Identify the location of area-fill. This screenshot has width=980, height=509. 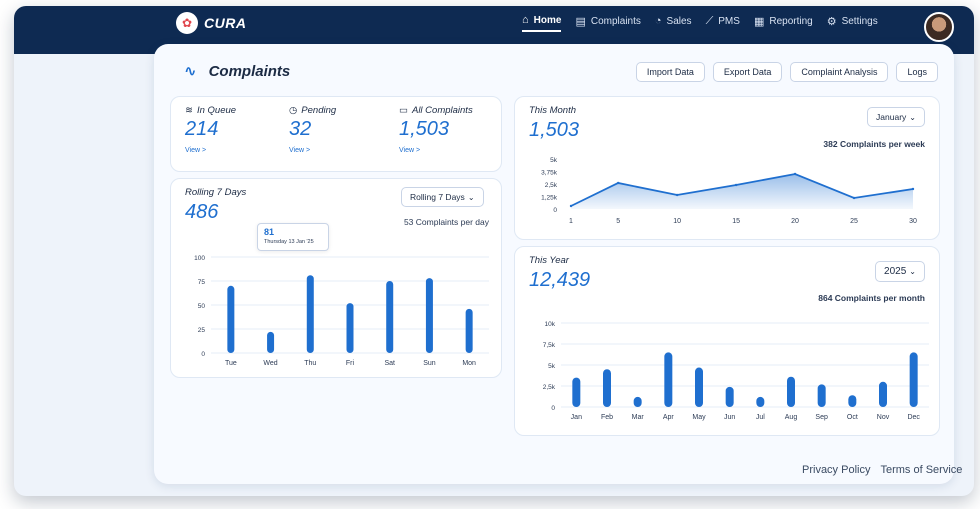
(742, 191).